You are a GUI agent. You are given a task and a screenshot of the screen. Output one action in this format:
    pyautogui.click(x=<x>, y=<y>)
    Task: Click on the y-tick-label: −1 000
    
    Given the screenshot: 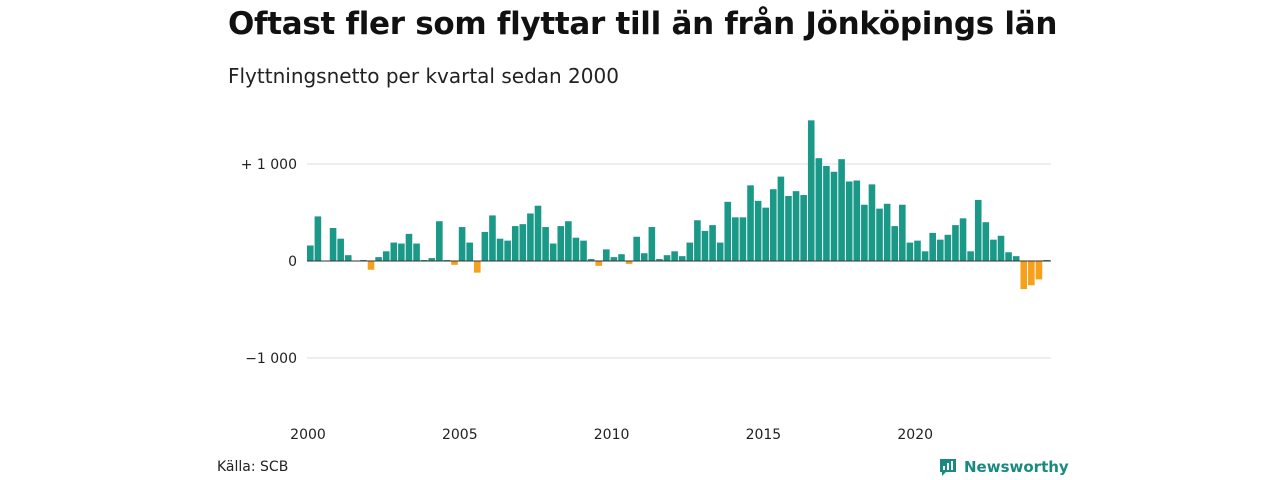 What is the action you would take?
    pyautogui.click(x=271, y=359)
    